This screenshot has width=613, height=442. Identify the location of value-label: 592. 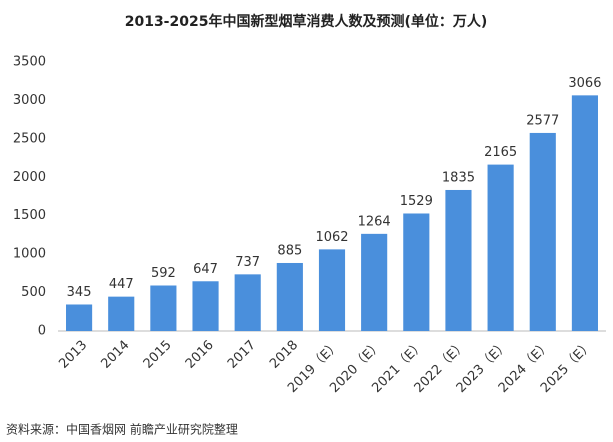
(163, 273).